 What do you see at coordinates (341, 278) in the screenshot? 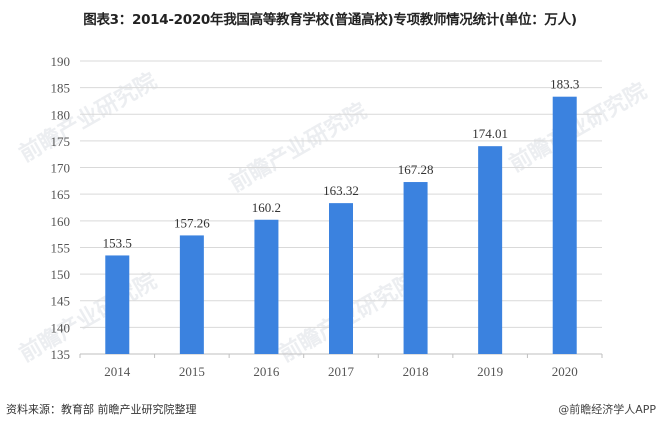
I see `bar-2017` at bounding box center [341, 278].